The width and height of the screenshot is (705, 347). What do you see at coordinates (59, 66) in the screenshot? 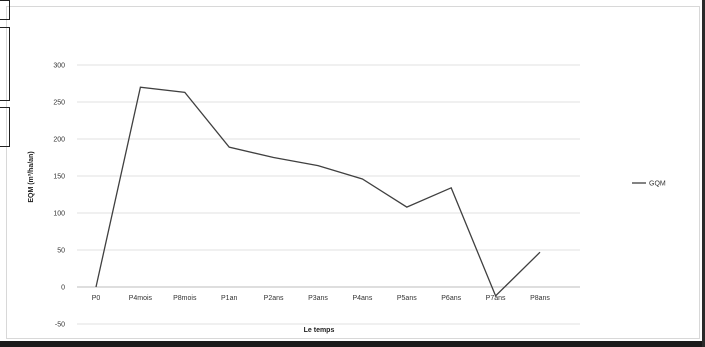
I see `y-tick-label: 300` at bounding box center [59, 66].